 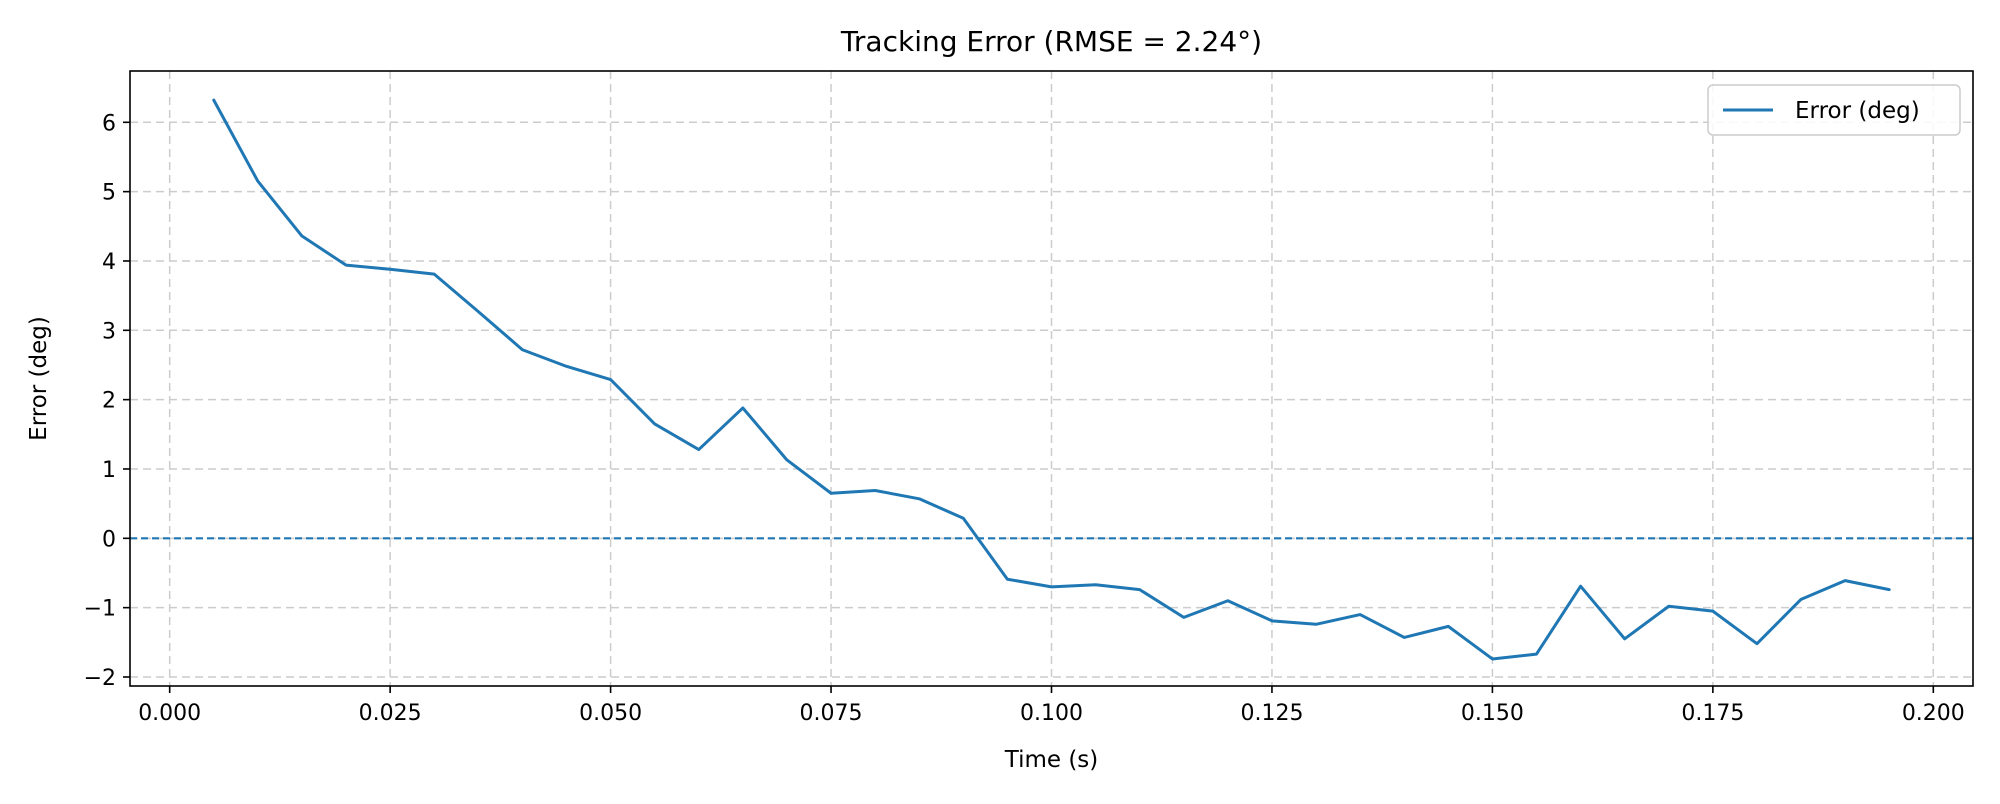 What do you see at coordinates (1712, 713) in the screenshot?
I see `x-tick-label: 0.175` at bounding box center [1712, 713].